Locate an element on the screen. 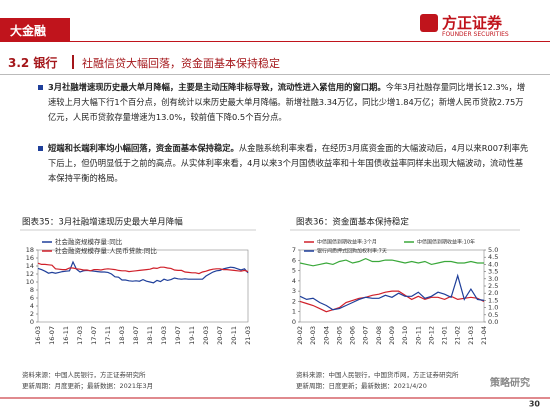 The height and width of the screenshot is (412, 550). x-tick-label: 16-03 is located at coordinates (38, 335).